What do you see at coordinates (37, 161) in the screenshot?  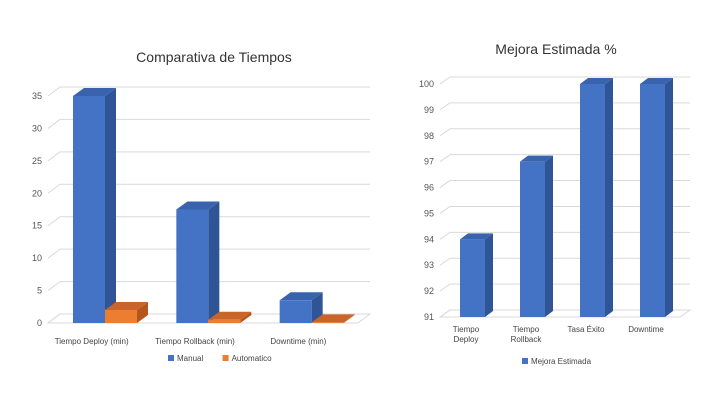 I see `c1-y-tick-label: 25` at bounding box center [37, 161].